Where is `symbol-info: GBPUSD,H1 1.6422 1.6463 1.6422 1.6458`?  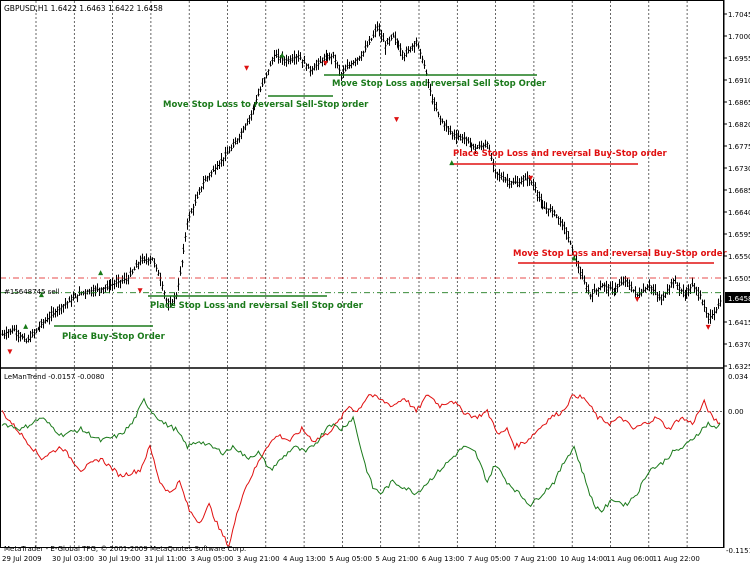
symbol-info: GBPUSD,H1 1.6422 1.6463 1.6422 1.6458 is located at coordinates (83, 8).